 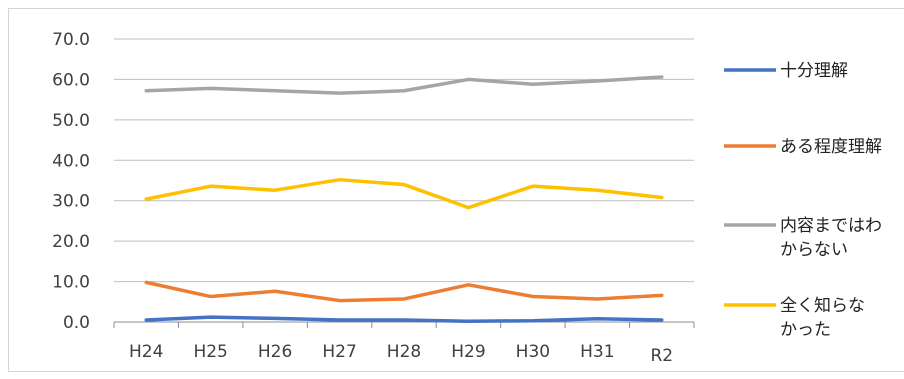 What do you see at coordinates (76, 323) in the screenshot?
I see `y-tick-label: 0.0` at bounding box center [76, 323].